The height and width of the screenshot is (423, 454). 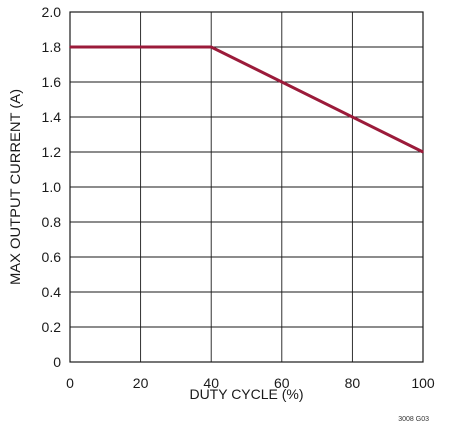 I want to click on y-tick-label: 1.2, so click(x=52, y=152).